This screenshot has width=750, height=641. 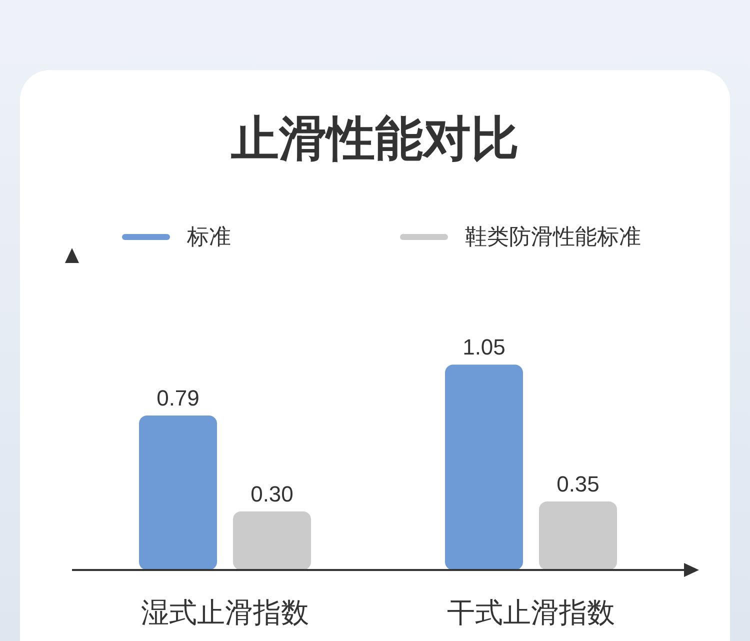 I want to click on data-label: 0.79, so click(x=178, y=398).